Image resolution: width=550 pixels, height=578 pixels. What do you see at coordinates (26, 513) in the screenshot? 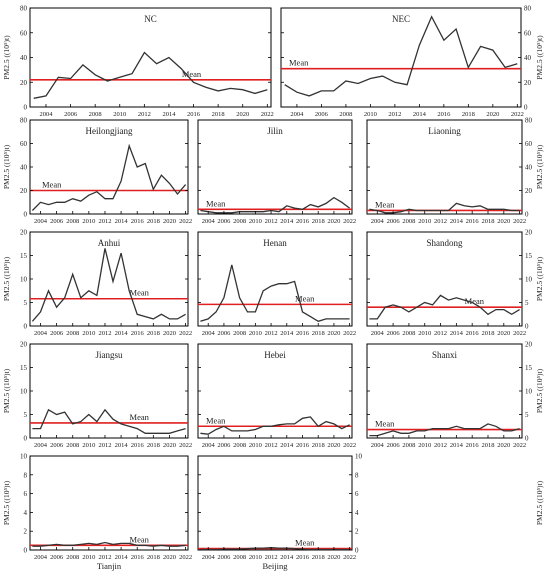
I see `y-tick-label: 4` at bounding box center [26, 513].